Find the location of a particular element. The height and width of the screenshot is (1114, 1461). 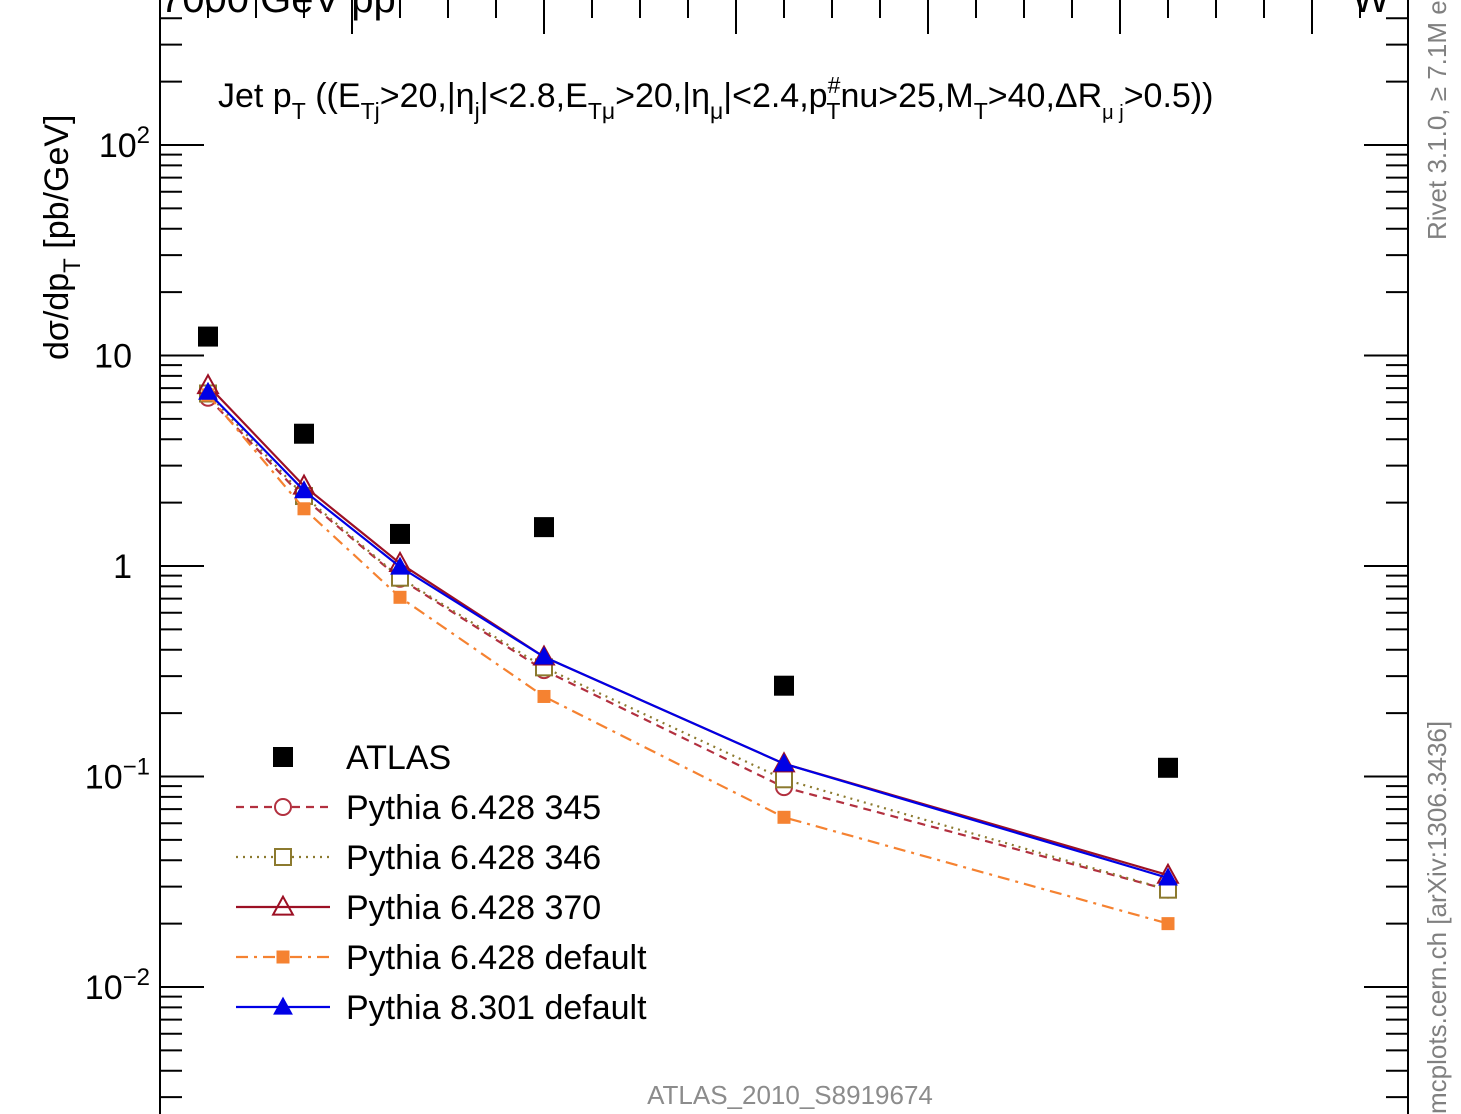

legend-item: Pythia 6.428 370 is located at coordinates (418, 908).